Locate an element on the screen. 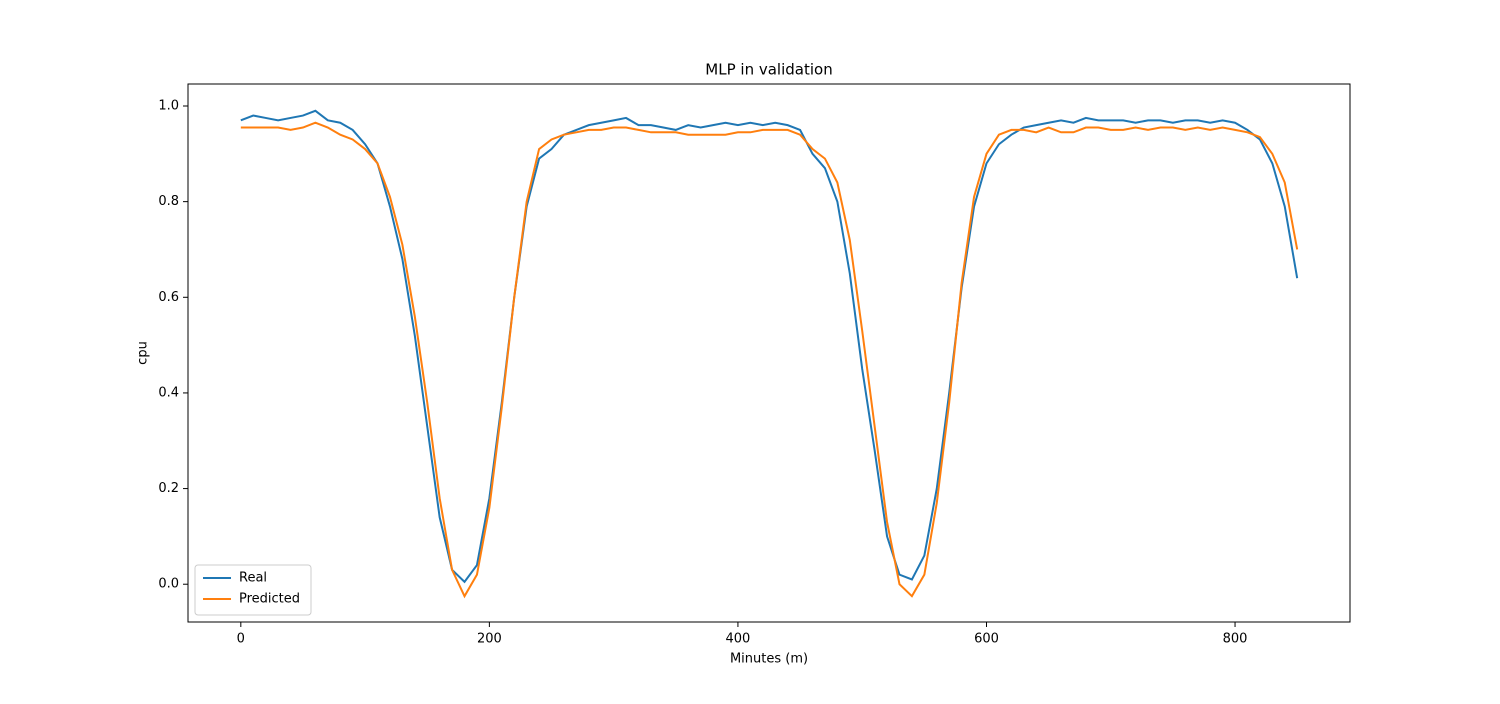  y-tick-label: 0.2 is located at coordinates (168, 488).